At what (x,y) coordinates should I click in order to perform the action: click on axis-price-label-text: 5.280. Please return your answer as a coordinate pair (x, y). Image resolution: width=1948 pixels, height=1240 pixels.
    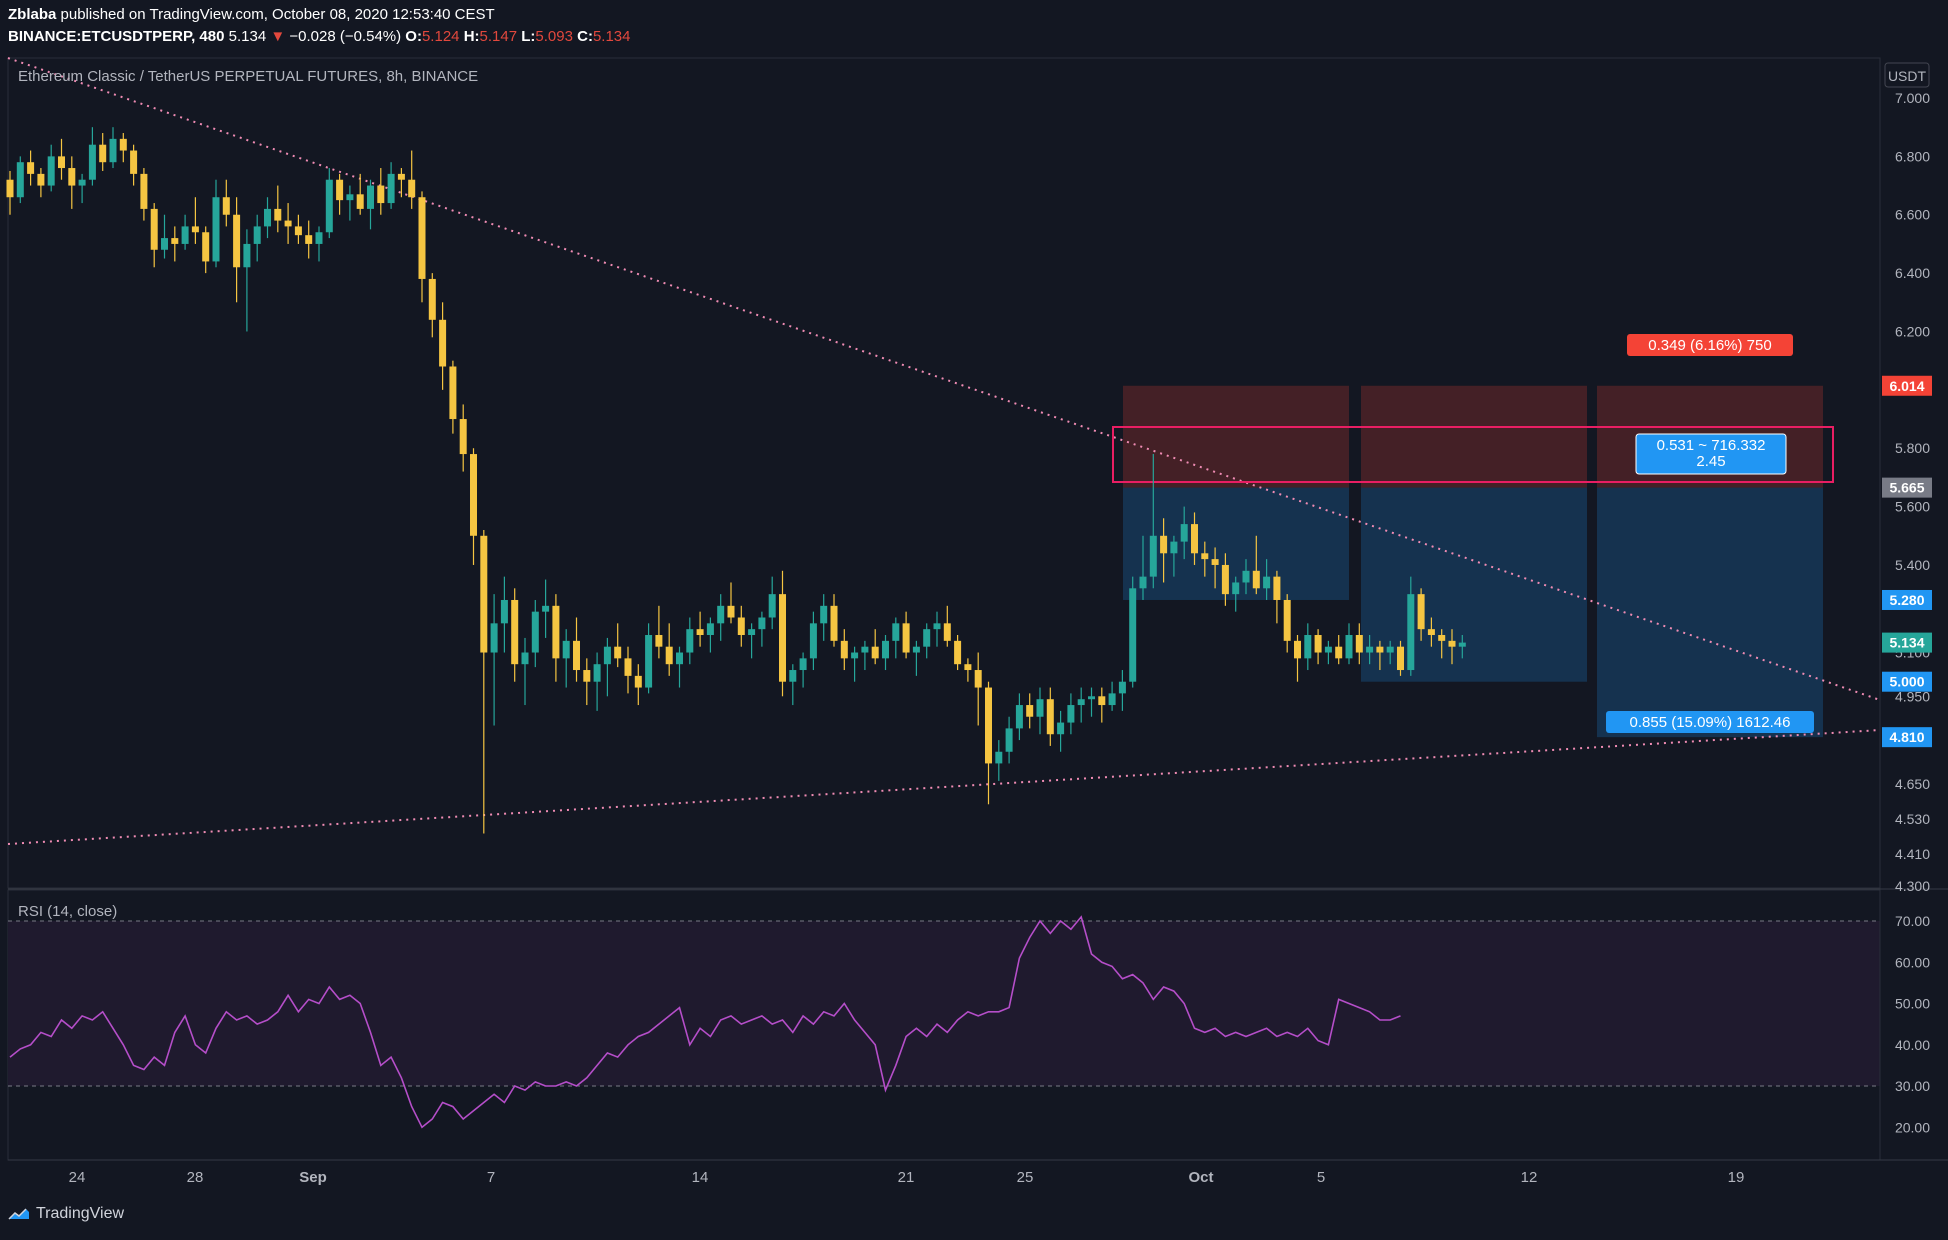
    Looking at the image, I should click on (1906, 600).